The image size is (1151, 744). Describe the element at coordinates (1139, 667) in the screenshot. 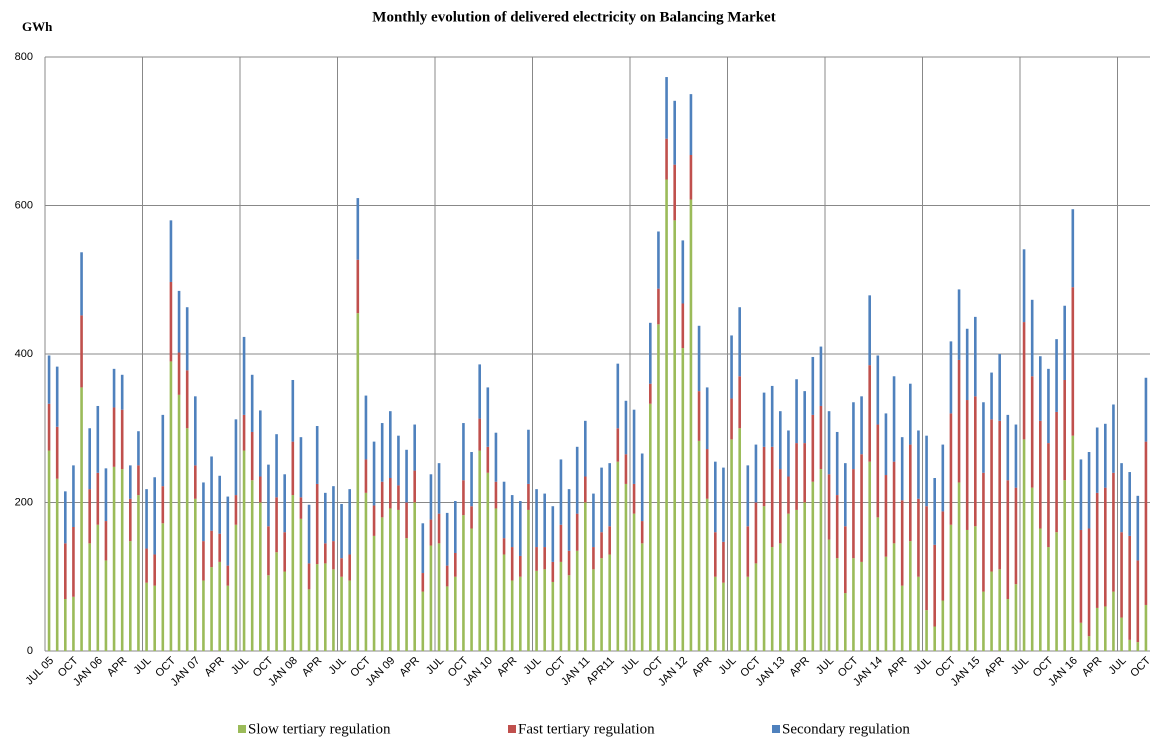

I see `x-tick-label: OCT` at that location.